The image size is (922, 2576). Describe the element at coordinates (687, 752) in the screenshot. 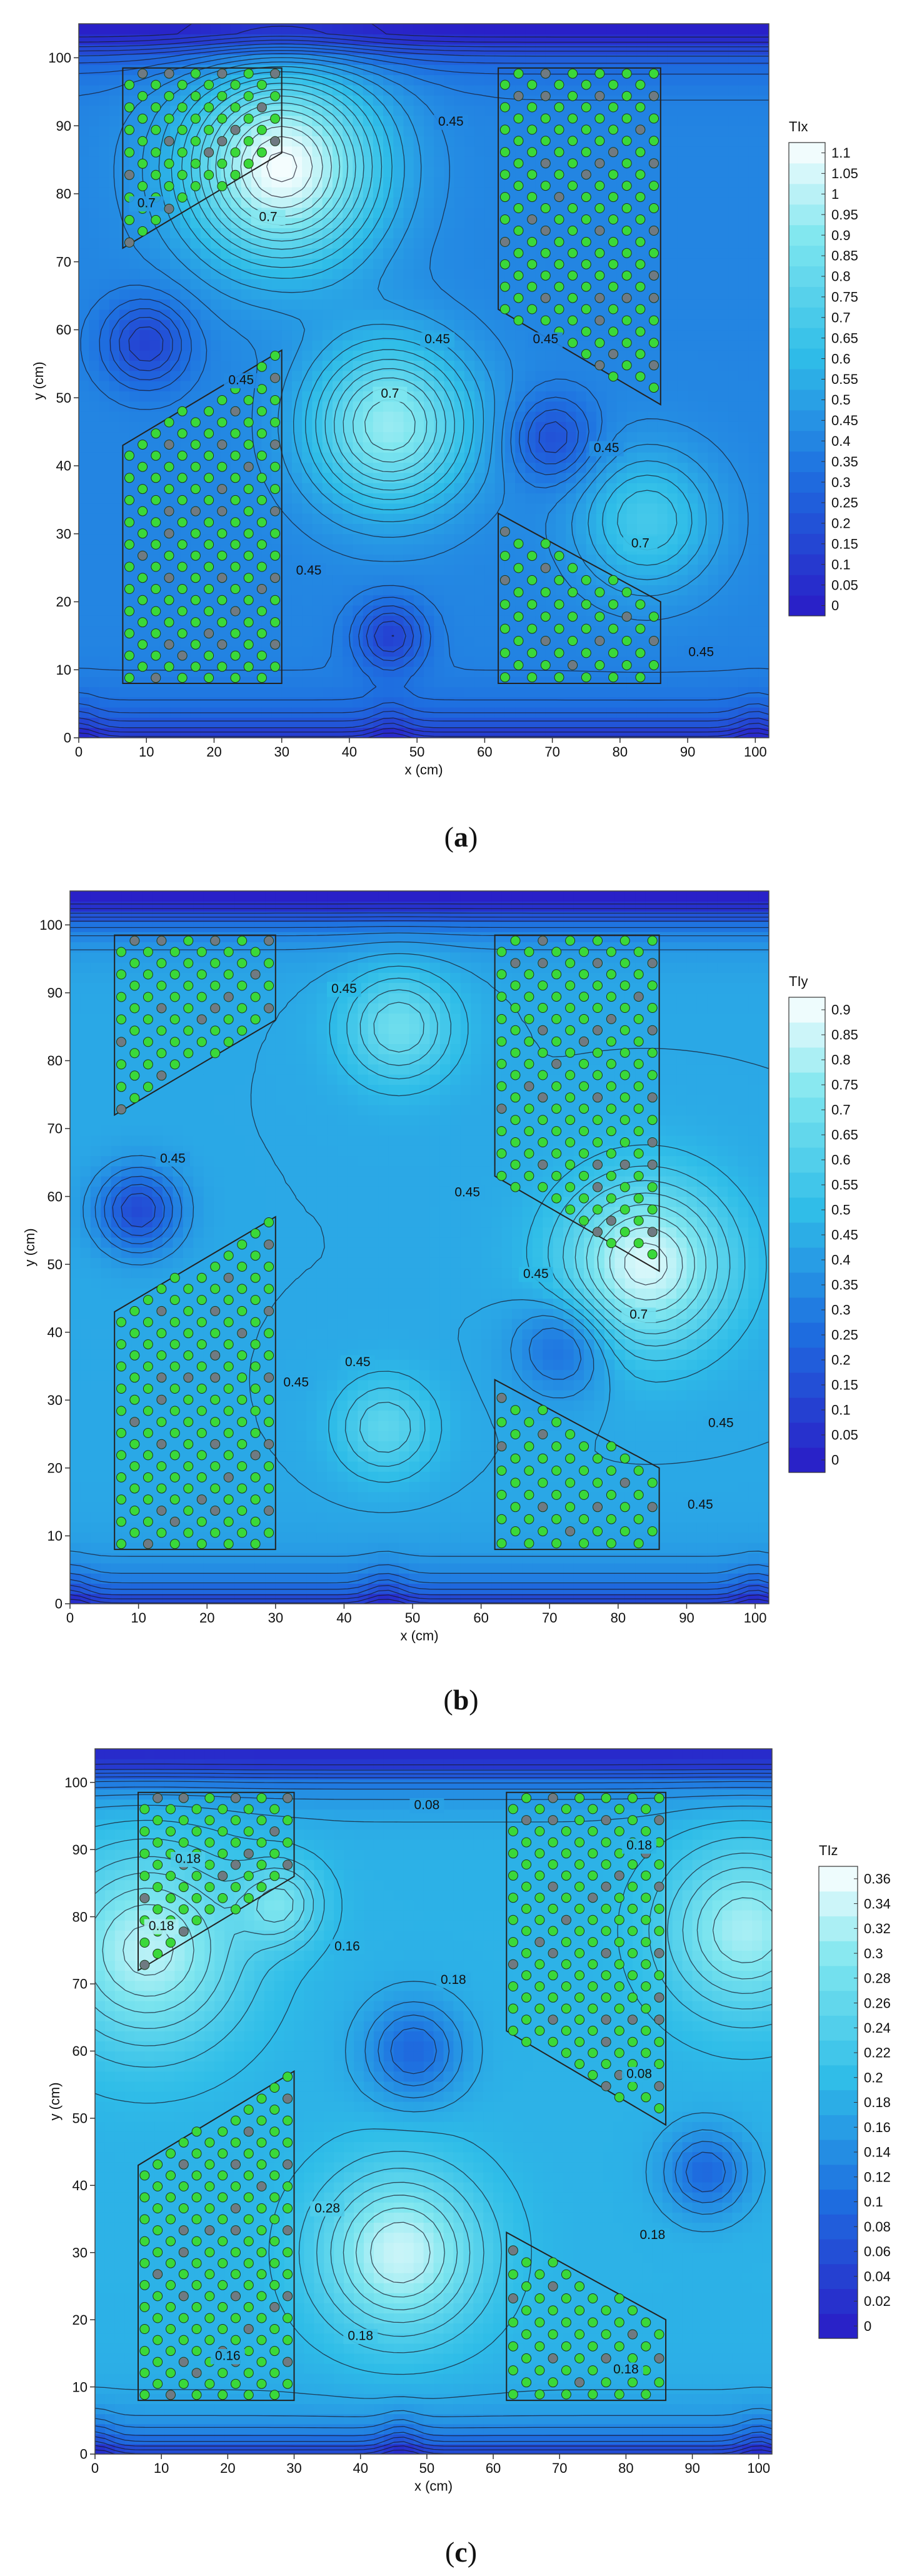

I see `x-tick-label: 90` at that location.